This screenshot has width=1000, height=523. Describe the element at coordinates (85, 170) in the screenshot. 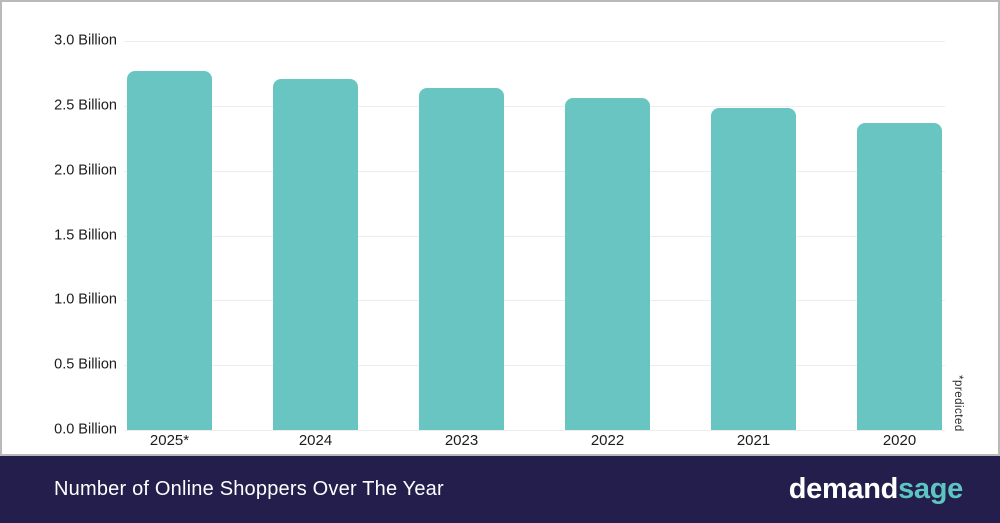

I see `y-tick-label: 2.0 Billion` at that location.